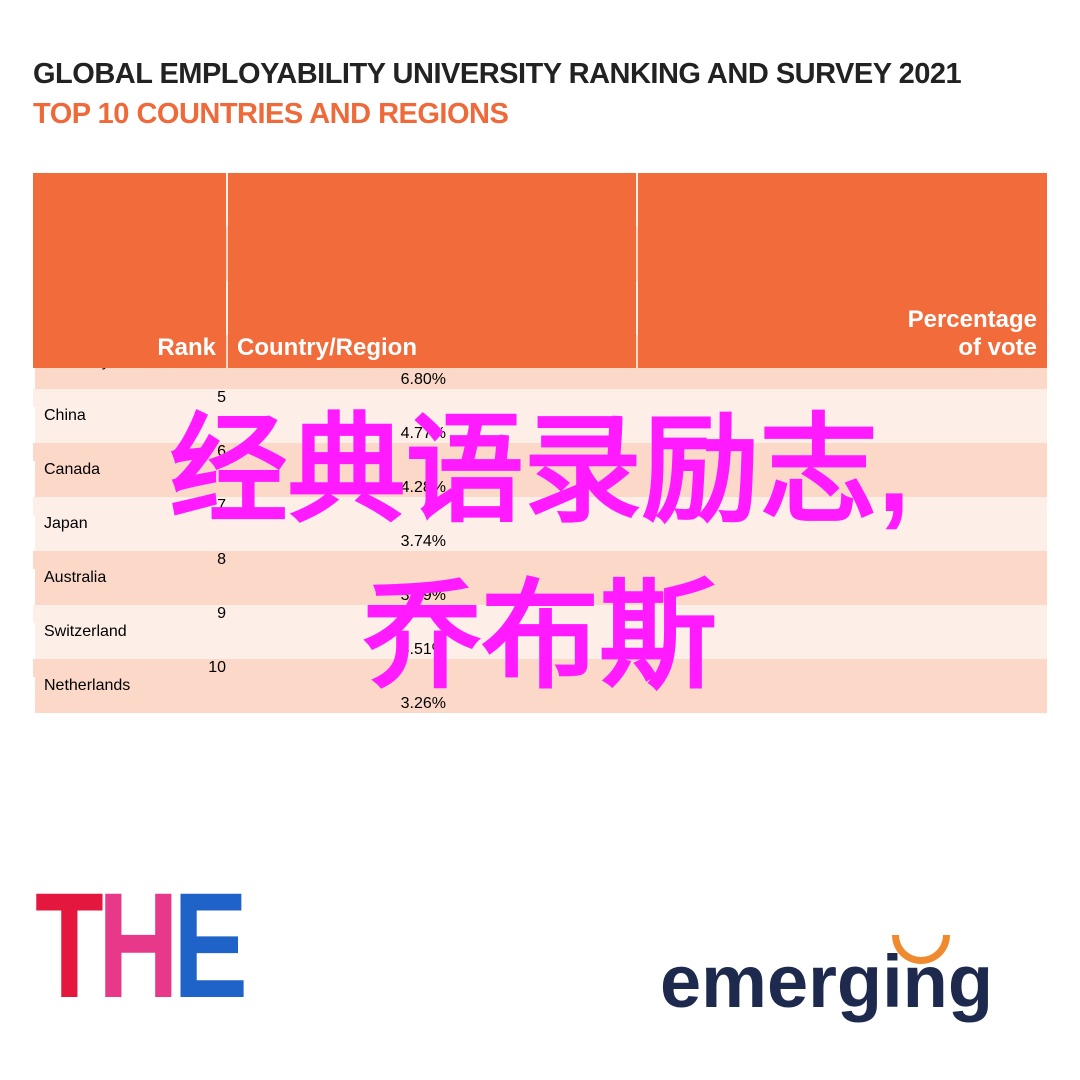 Image resolution: width=1080 pixels, height=1080 pixels. Describe the element at coordinates (244, 488) in the screenshot. I see `percentage-cell: 4.28%` at that location.